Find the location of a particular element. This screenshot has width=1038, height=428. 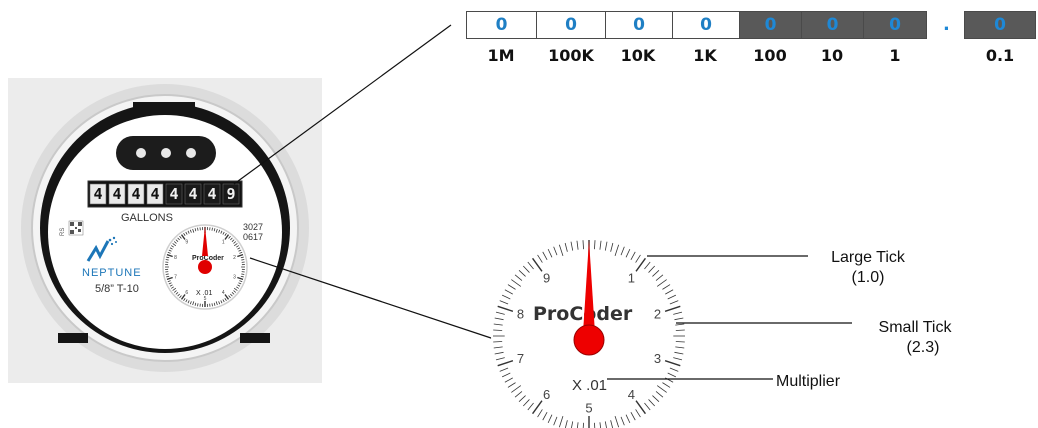

multiplier-callout: Multiplier is located at coordinates (831, 382).